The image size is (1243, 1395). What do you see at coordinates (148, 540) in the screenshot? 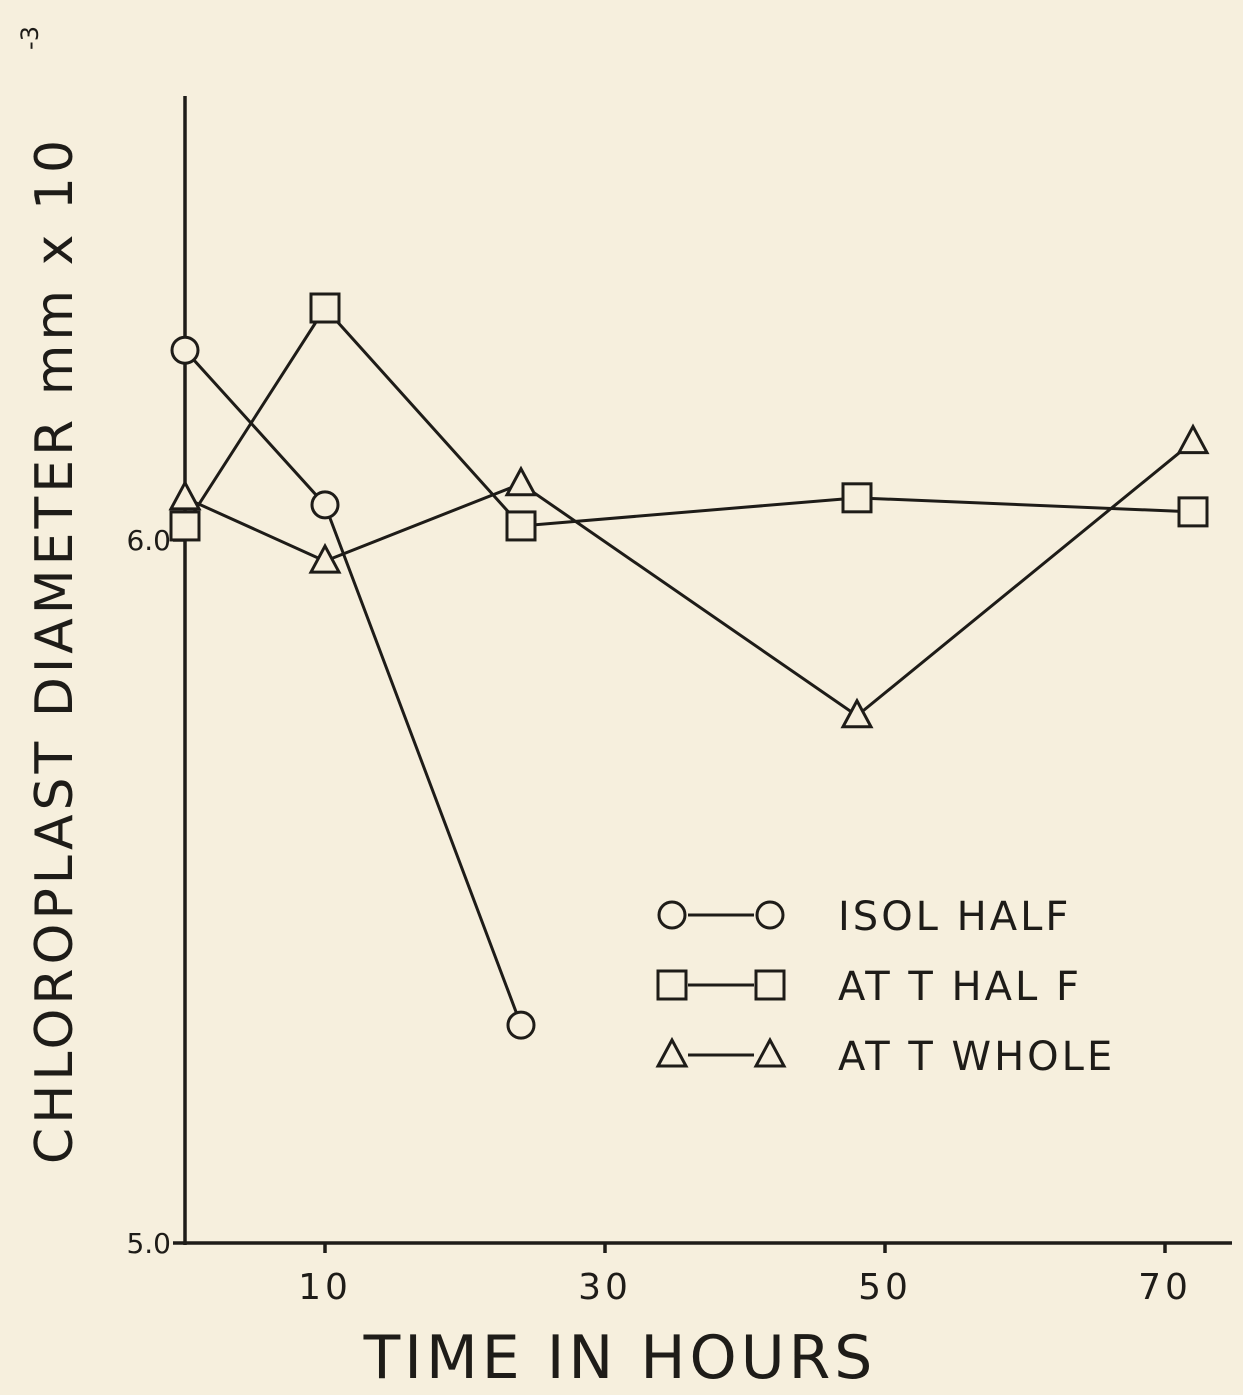
I see `y-tick-label-6.0: 6.0` at bounding box center [148, 540].